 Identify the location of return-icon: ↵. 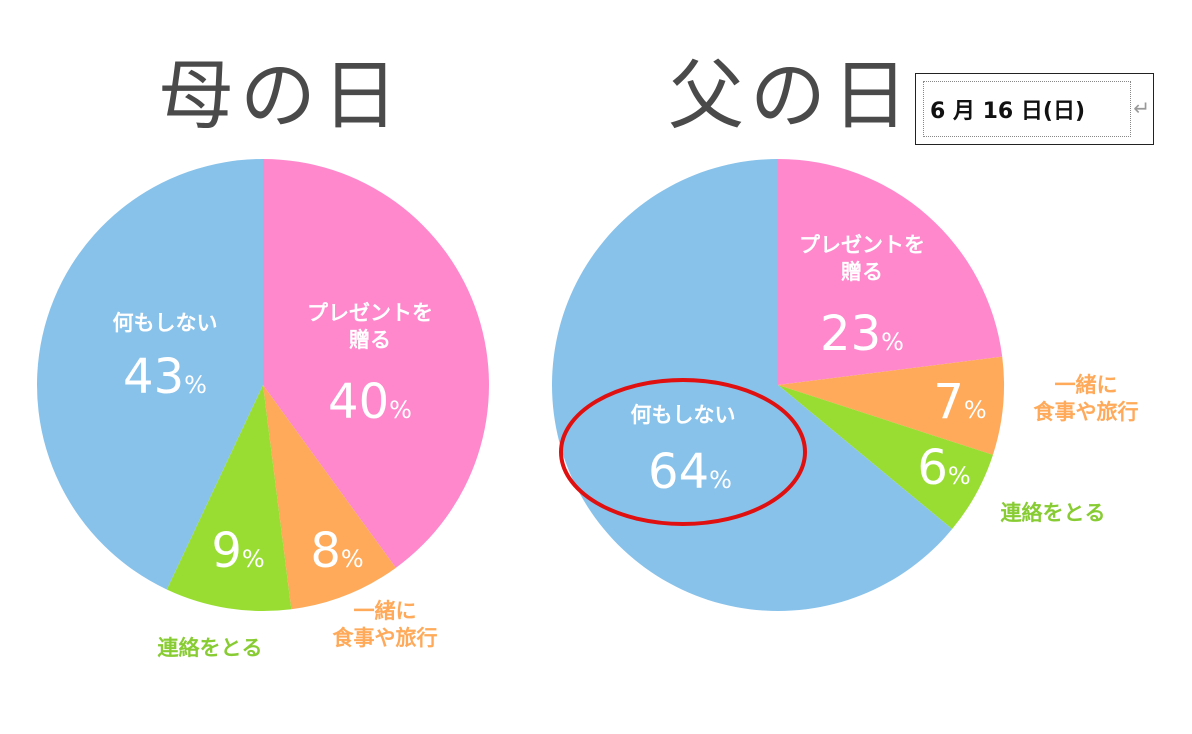
(1141, 108).